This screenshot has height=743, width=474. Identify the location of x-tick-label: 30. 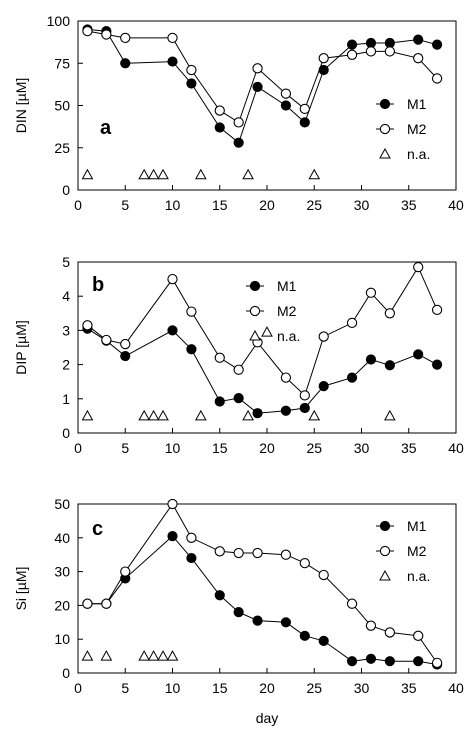
(362, 688).